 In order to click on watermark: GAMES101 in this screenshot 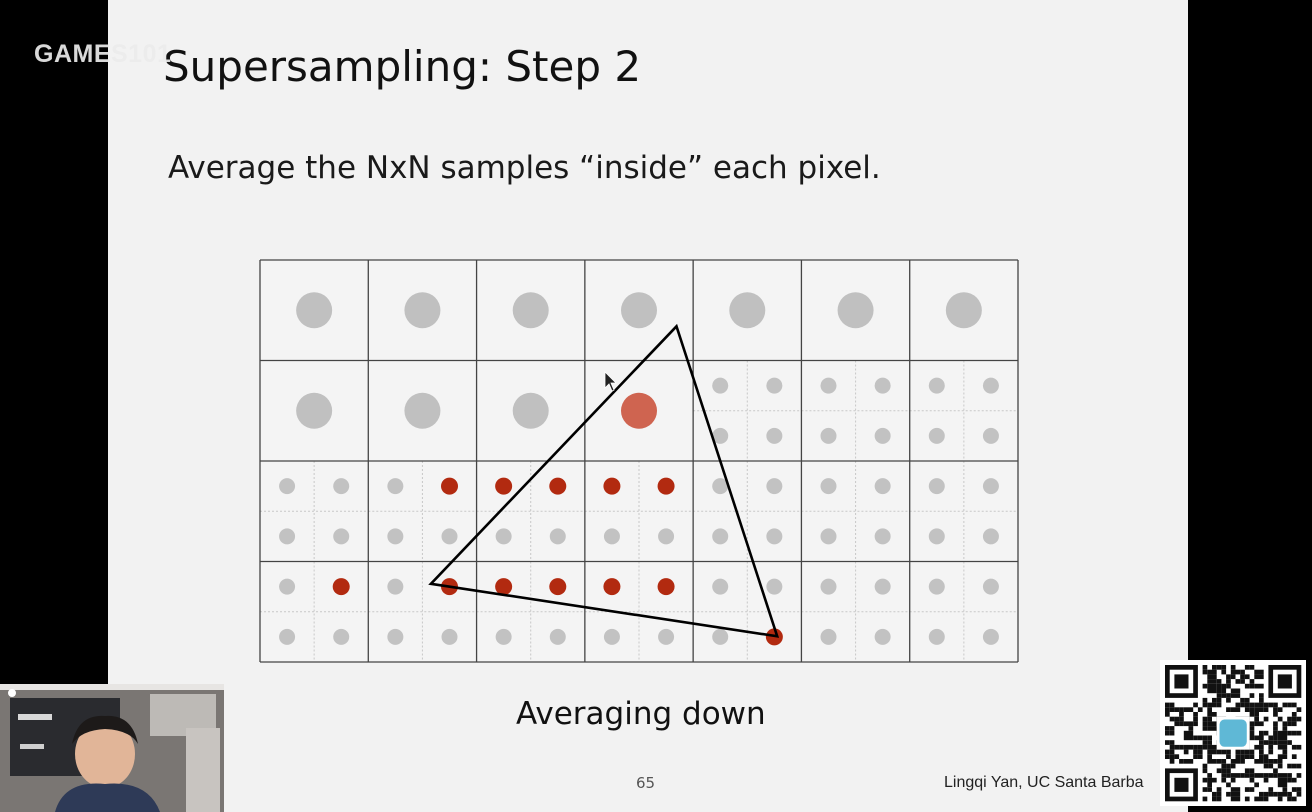, I will do `click(103, 54)`.